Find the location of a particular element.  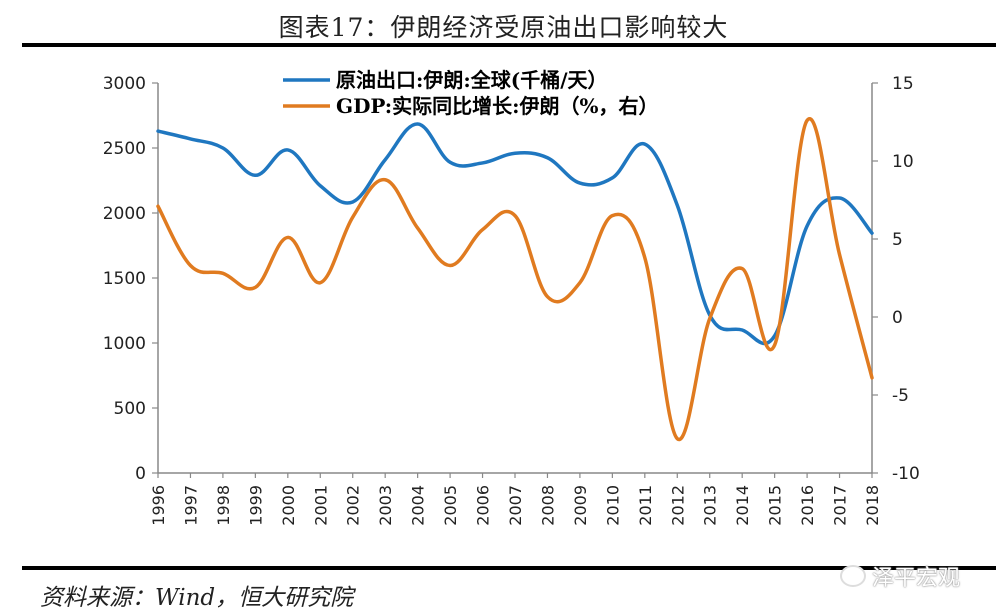

x-tick-label: 2009 is located at coordinates (580, 505).